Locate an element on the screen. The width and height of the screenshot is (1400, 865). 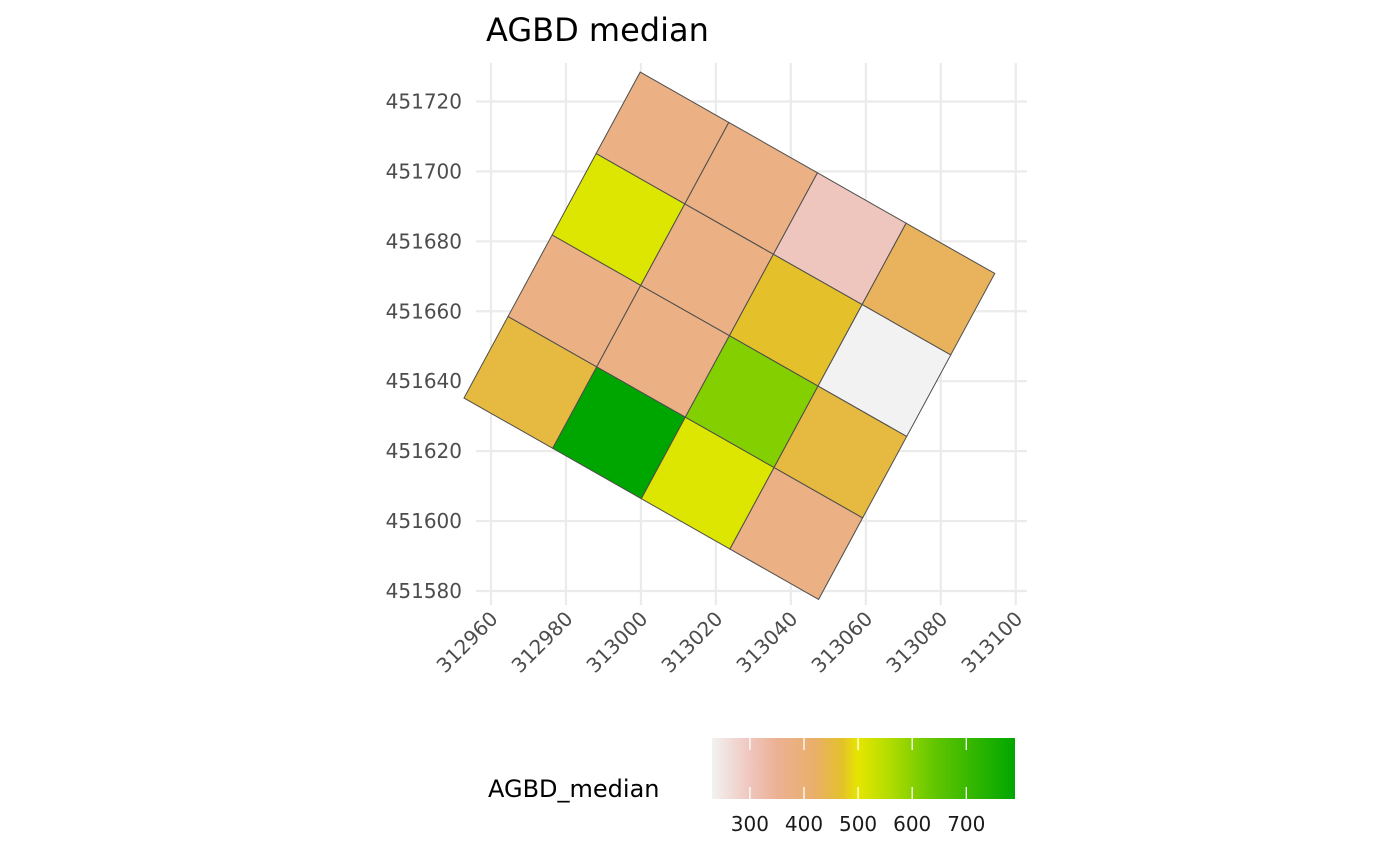
legend-tick-label: 600 is located at coordinates (912, 824).